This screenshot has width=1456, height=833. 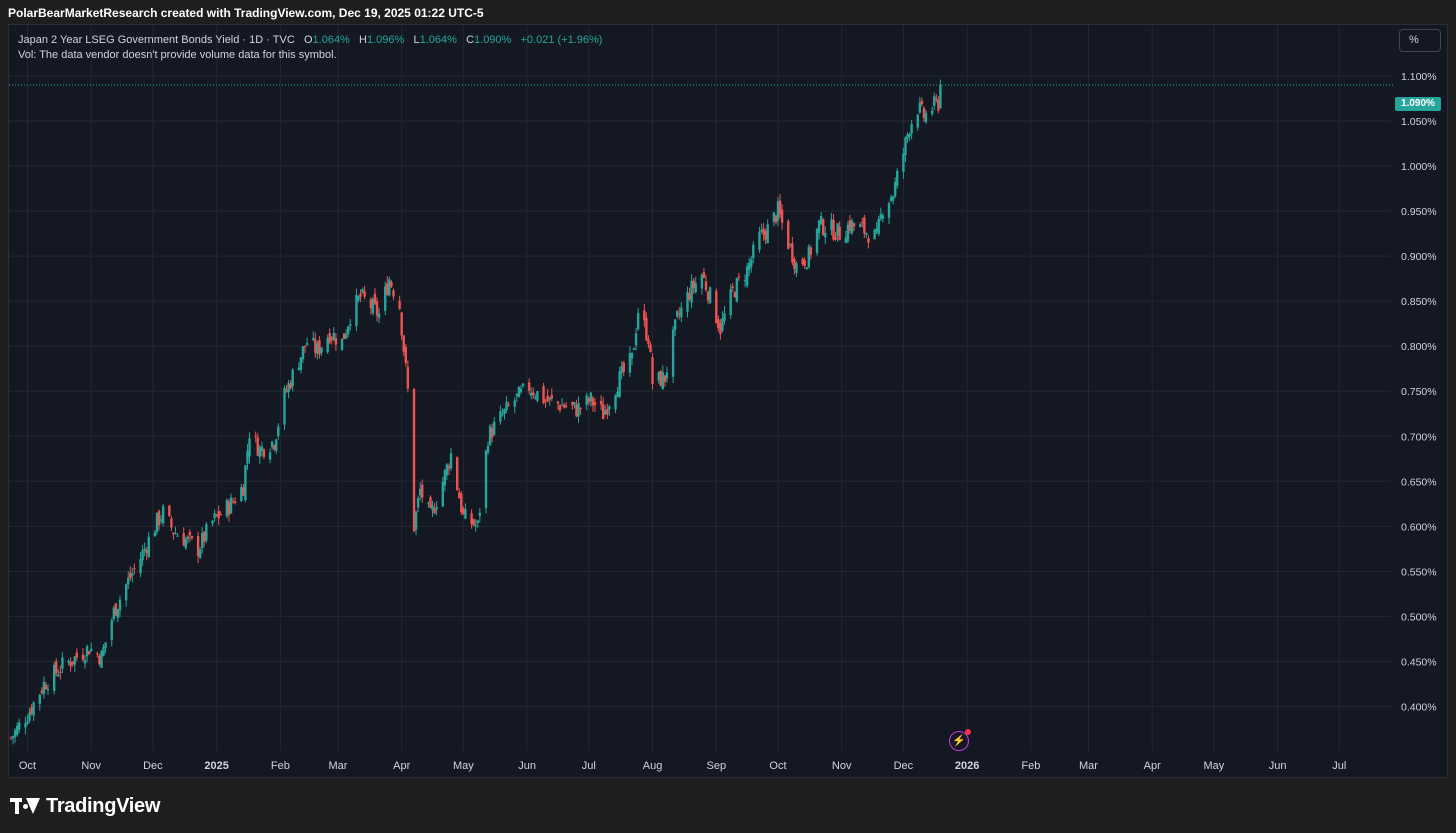 I want to click on x-tick-label: Dec, so click(x=153, y=766).